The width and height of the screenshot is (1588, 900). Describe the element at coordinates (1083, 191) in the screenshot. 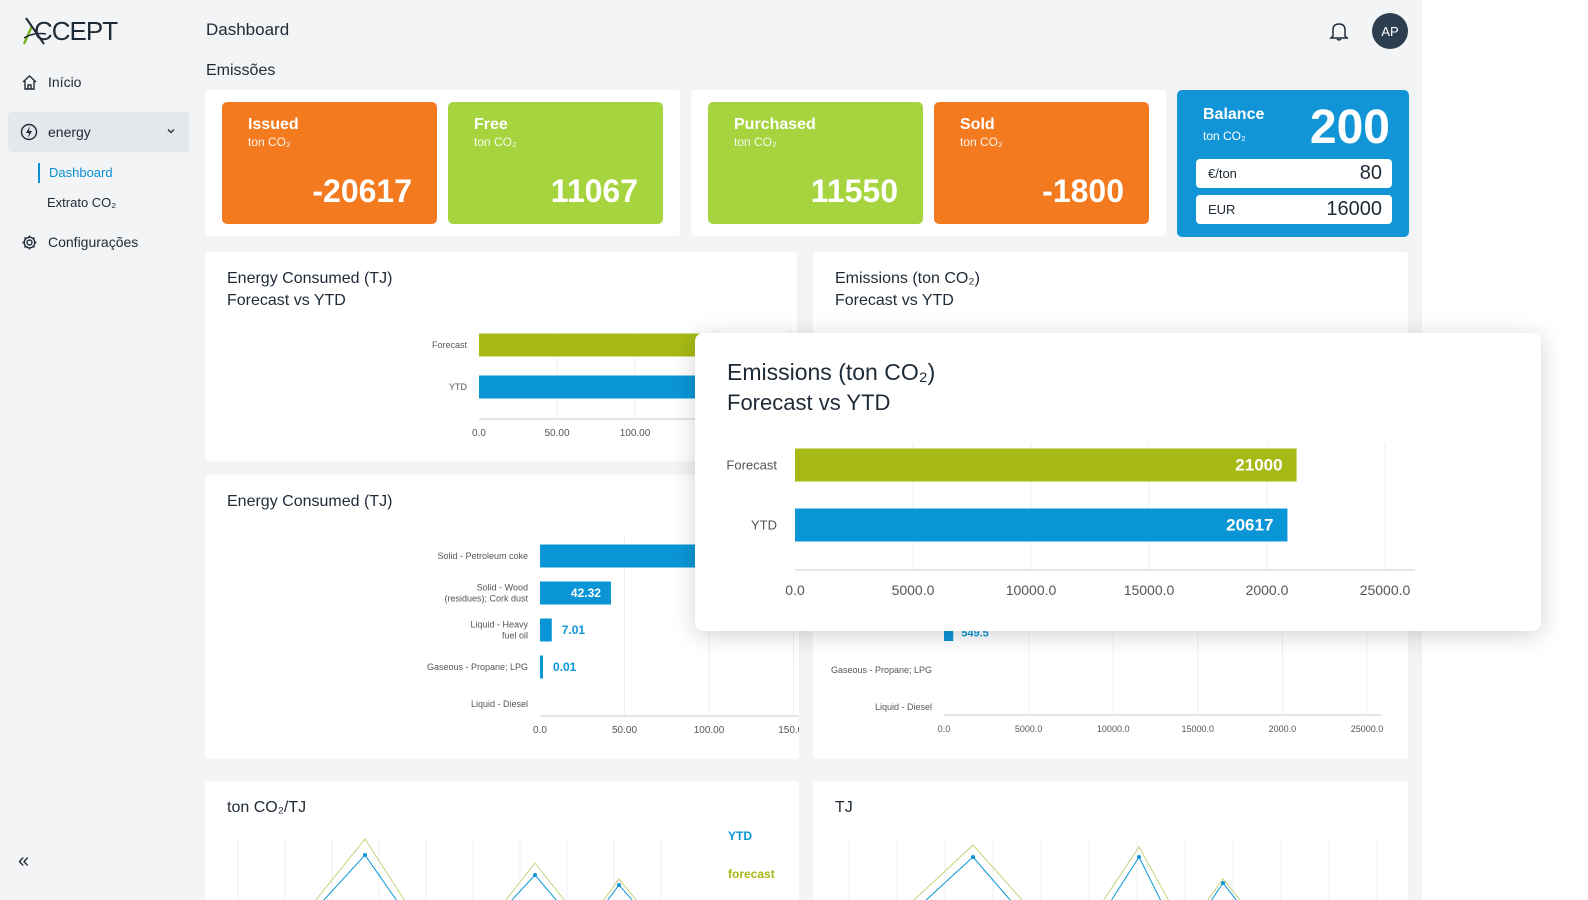

I see `kpi-value: -1800` at that location.